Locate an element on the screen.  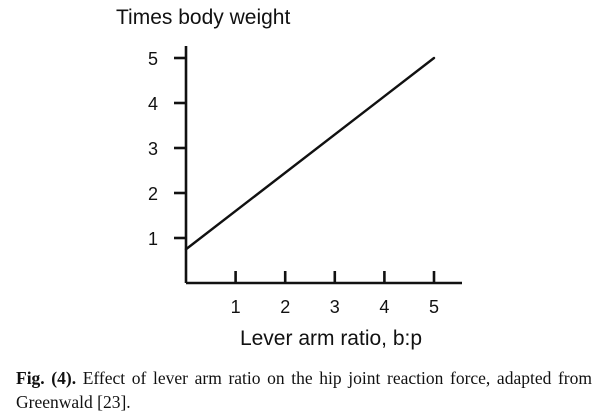
x-tick-label: 1 is located at coordinates (236, 307).